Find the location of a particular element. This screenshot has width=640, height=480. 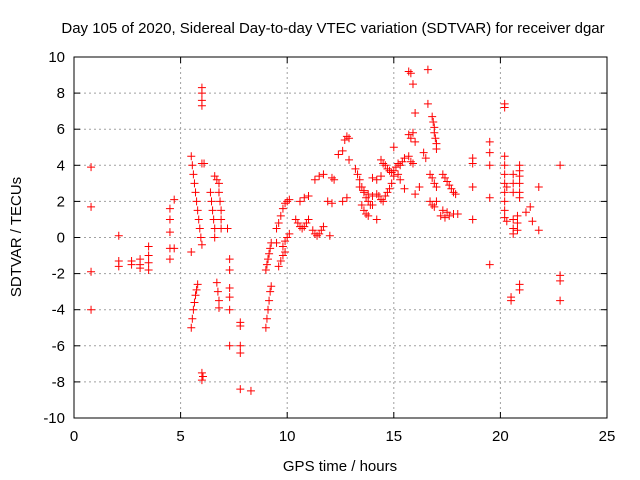

x-tick-label: 15 is located at coordinates (393, 436).